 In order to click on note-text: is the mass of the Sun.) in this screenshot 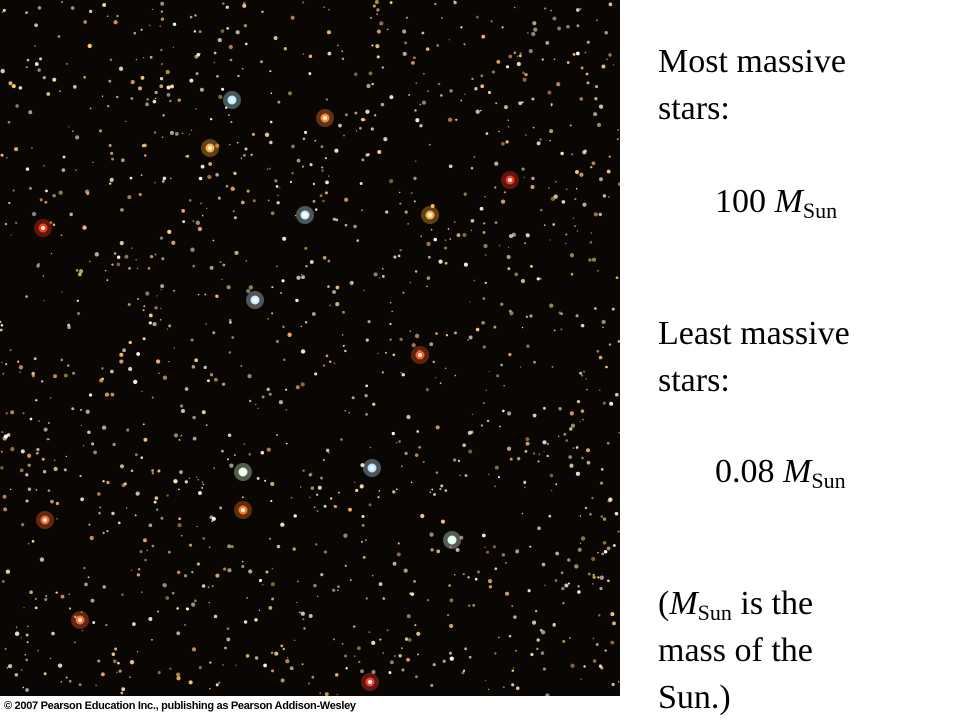, I will do `click(736, 650)`.